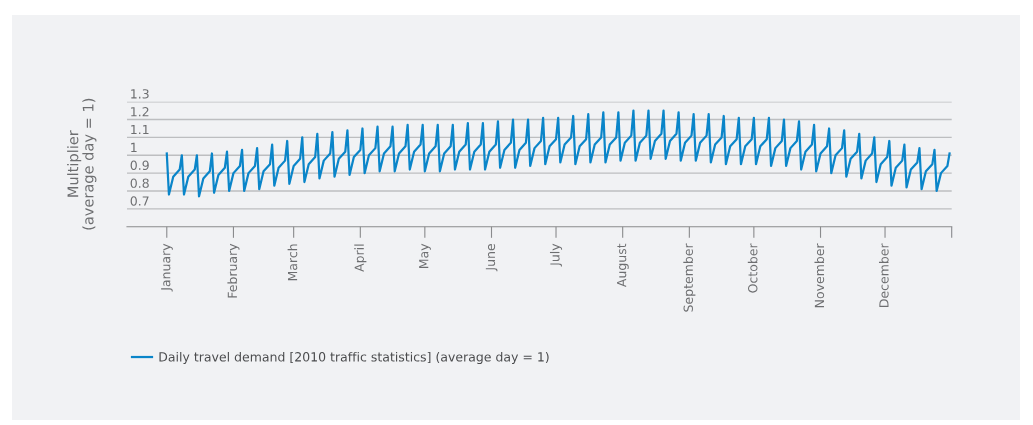 This screenshot has width=1033, height=425. I want to click on y-tick-label: 1.2, so click(140, 111).